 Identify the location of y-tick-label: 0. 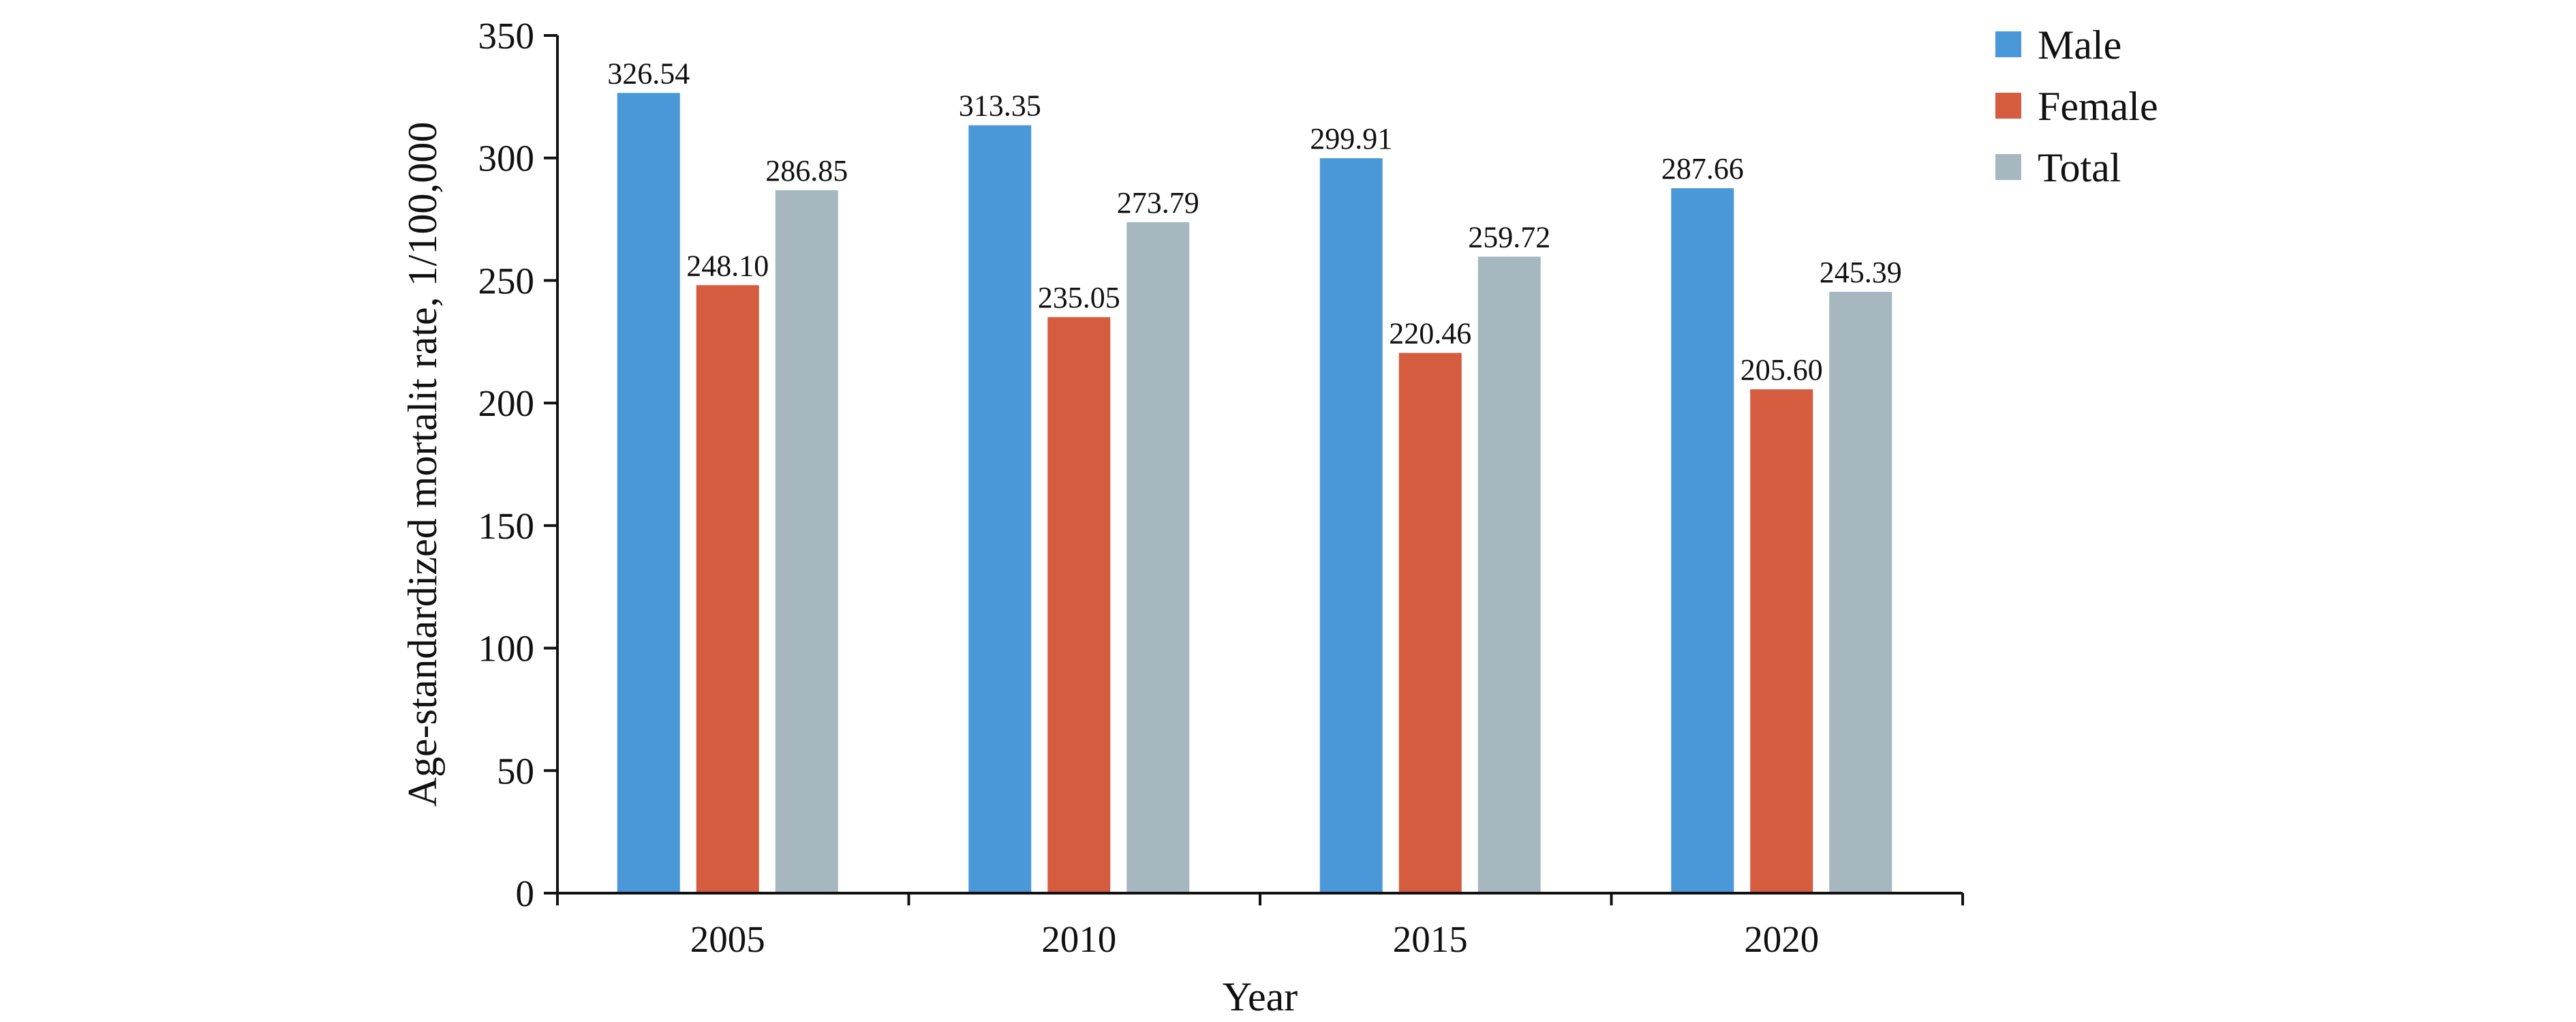
(525, 893).